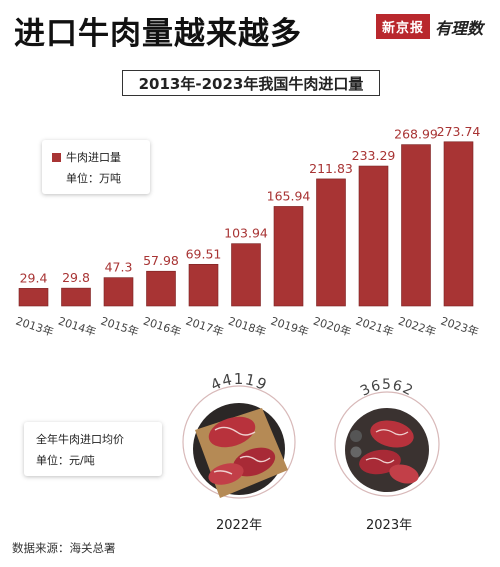  What do you see at coordinates (33, 297) in the screenshot?
I see `bar-2013年` at bounding box center [33, 297].